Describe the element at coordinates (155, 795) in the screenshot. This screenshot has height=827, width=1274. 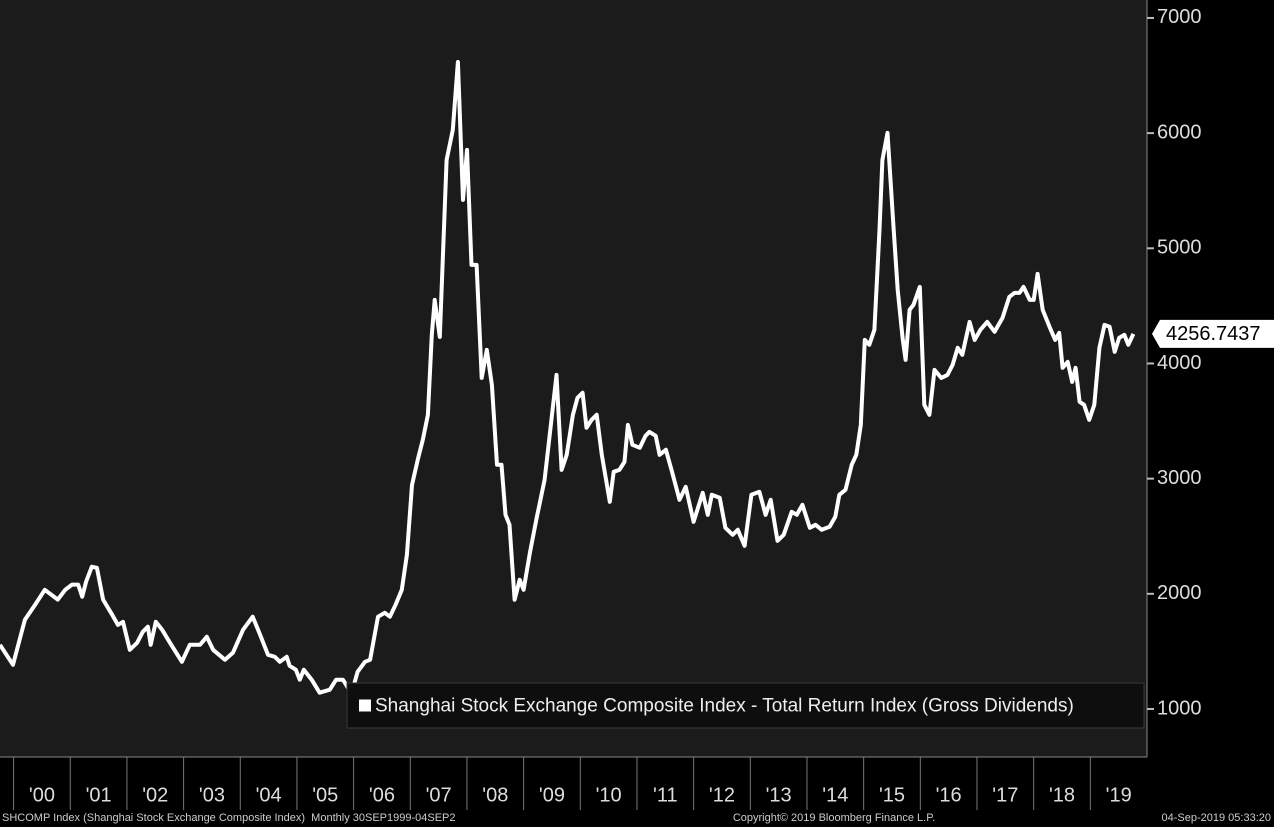
I see `x-tick-label: '02` at that location.